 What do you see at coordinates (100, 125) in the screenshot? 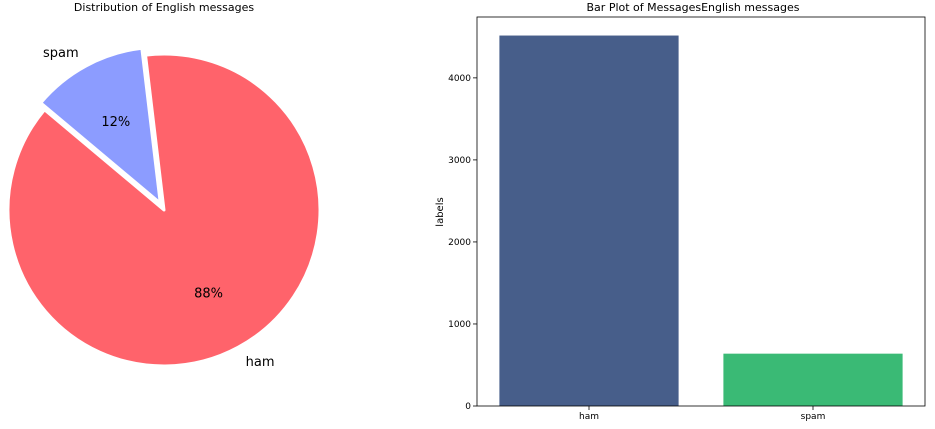
I see `pie-slice-spam` at bounding box center [100, 125].